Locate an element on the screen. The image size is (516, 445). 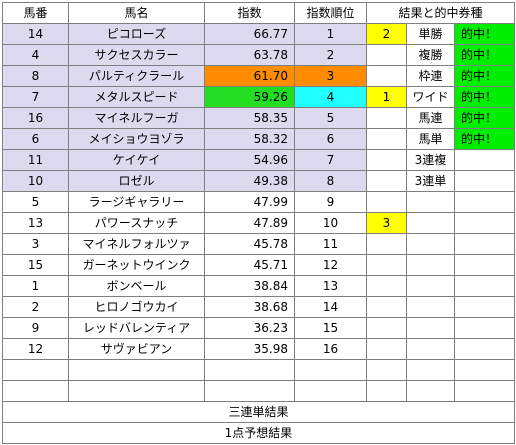
cell-juni: 6 is located at coordinates (330, 139).